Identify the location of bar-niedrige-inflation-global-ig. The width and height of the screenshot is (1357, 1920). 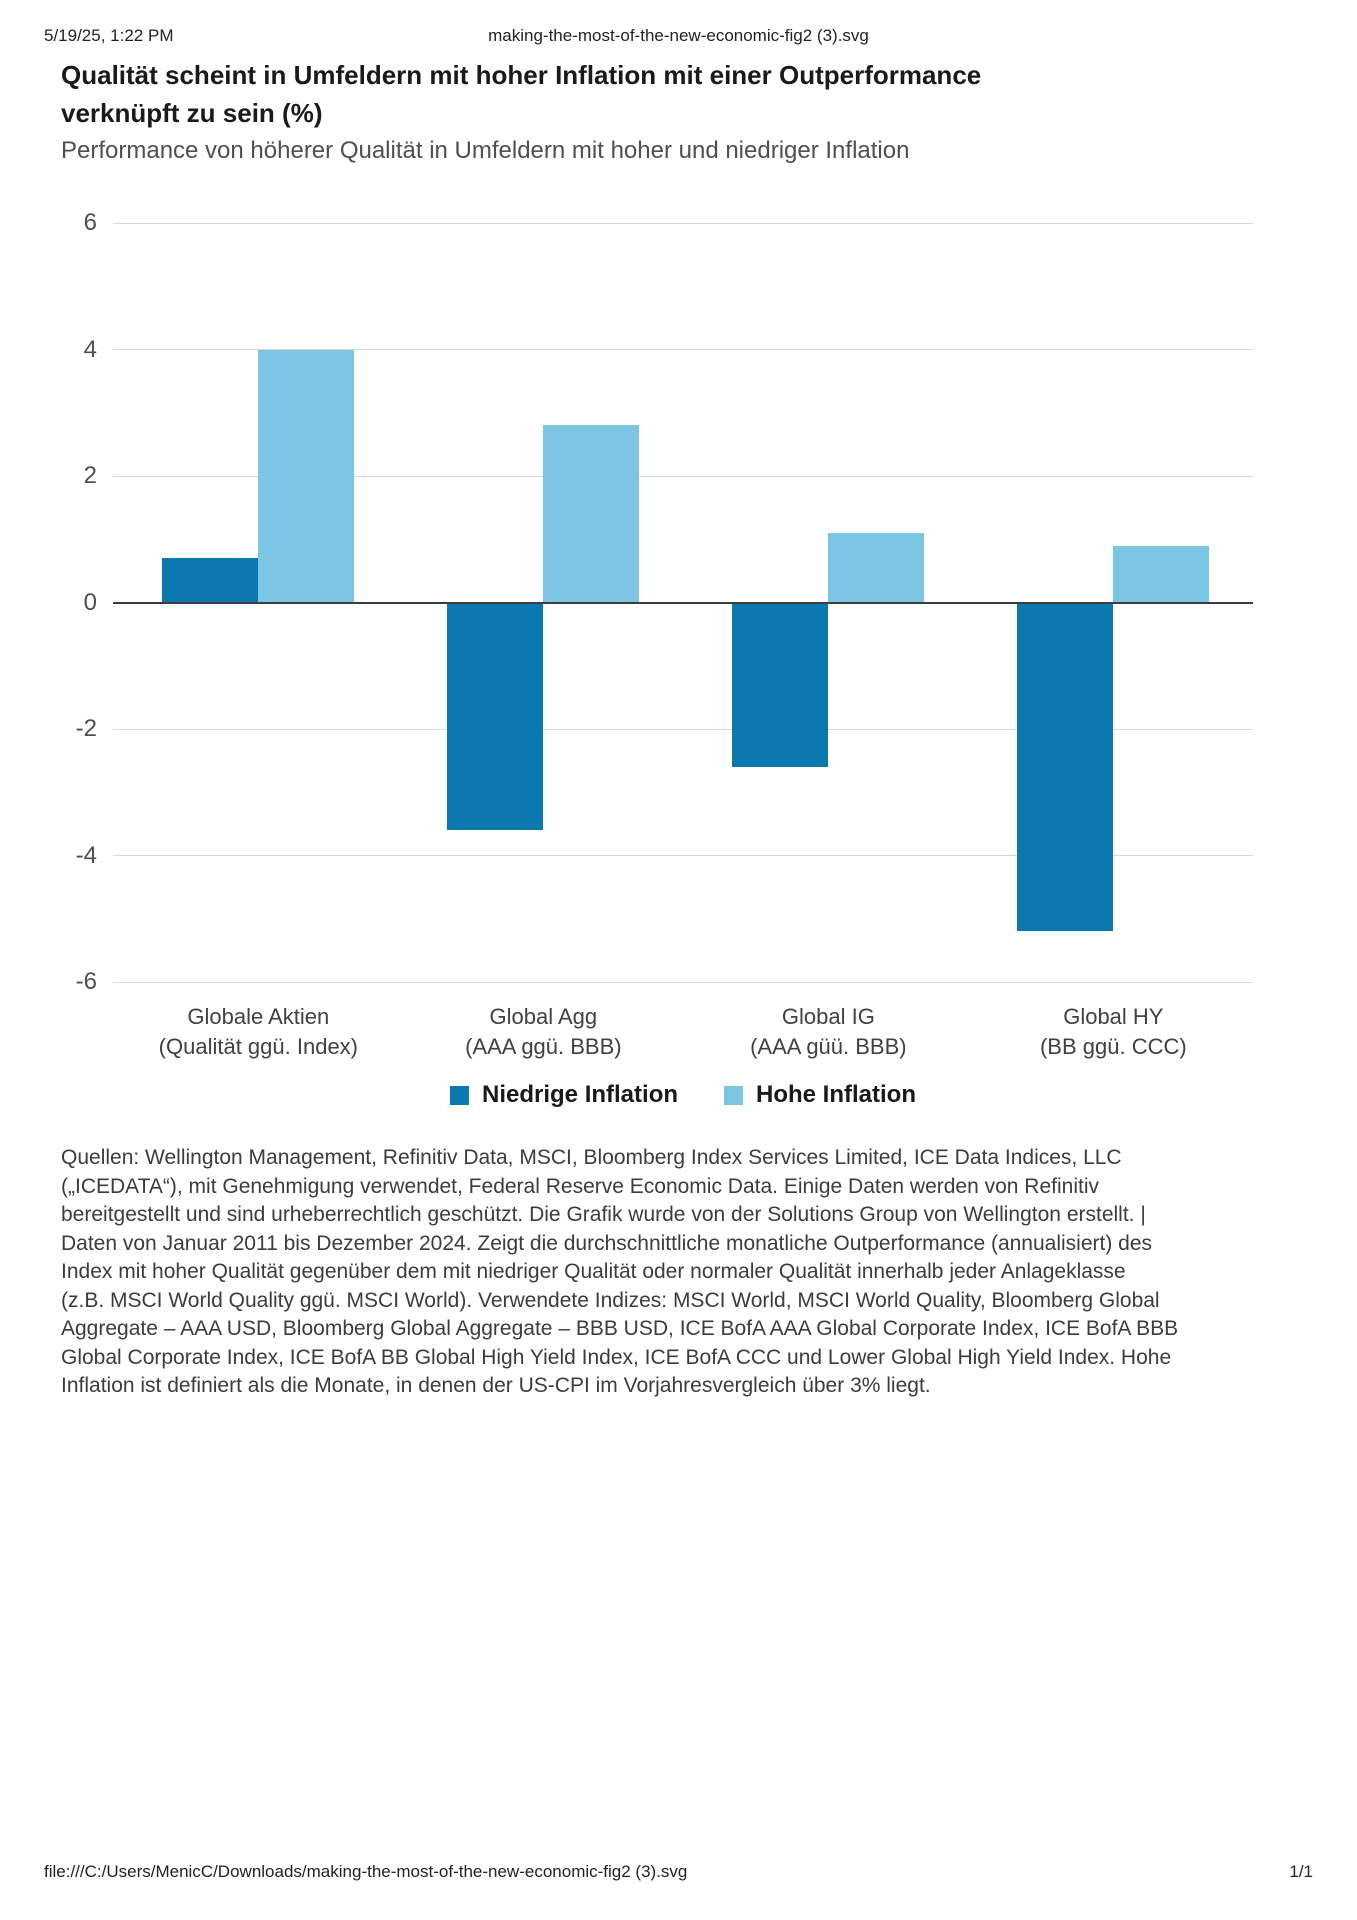
(780, 684).